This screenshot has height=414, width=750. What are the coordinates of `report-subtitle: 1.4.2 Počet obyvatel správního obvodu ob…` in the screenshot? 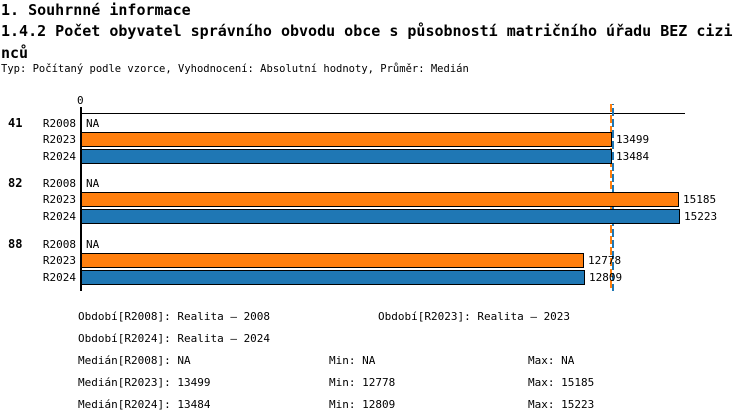 It's located at (367, 42).